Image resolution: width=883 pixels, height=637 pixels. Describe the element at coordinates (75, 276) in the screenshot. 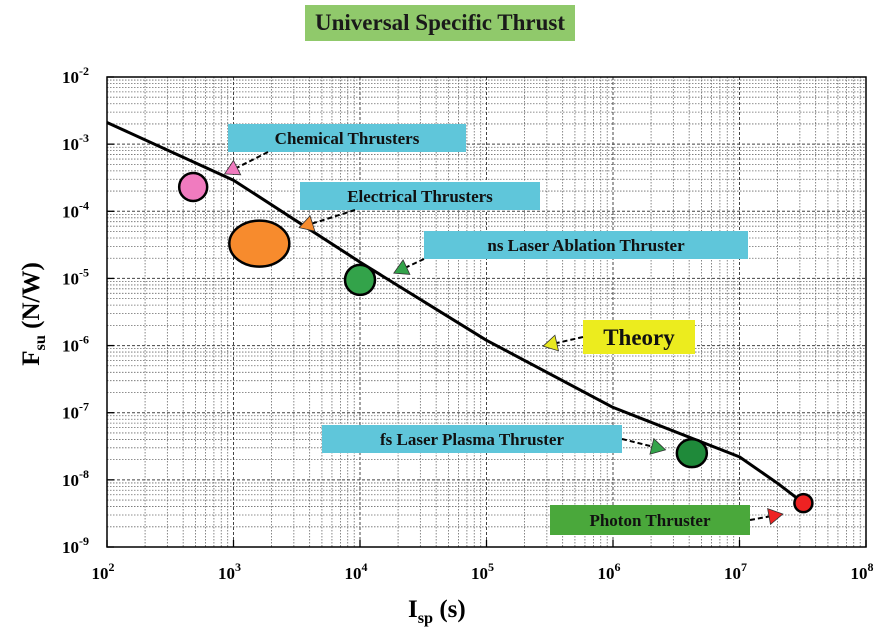

I see `y-tick-label: 10⁻⁵` at that location.